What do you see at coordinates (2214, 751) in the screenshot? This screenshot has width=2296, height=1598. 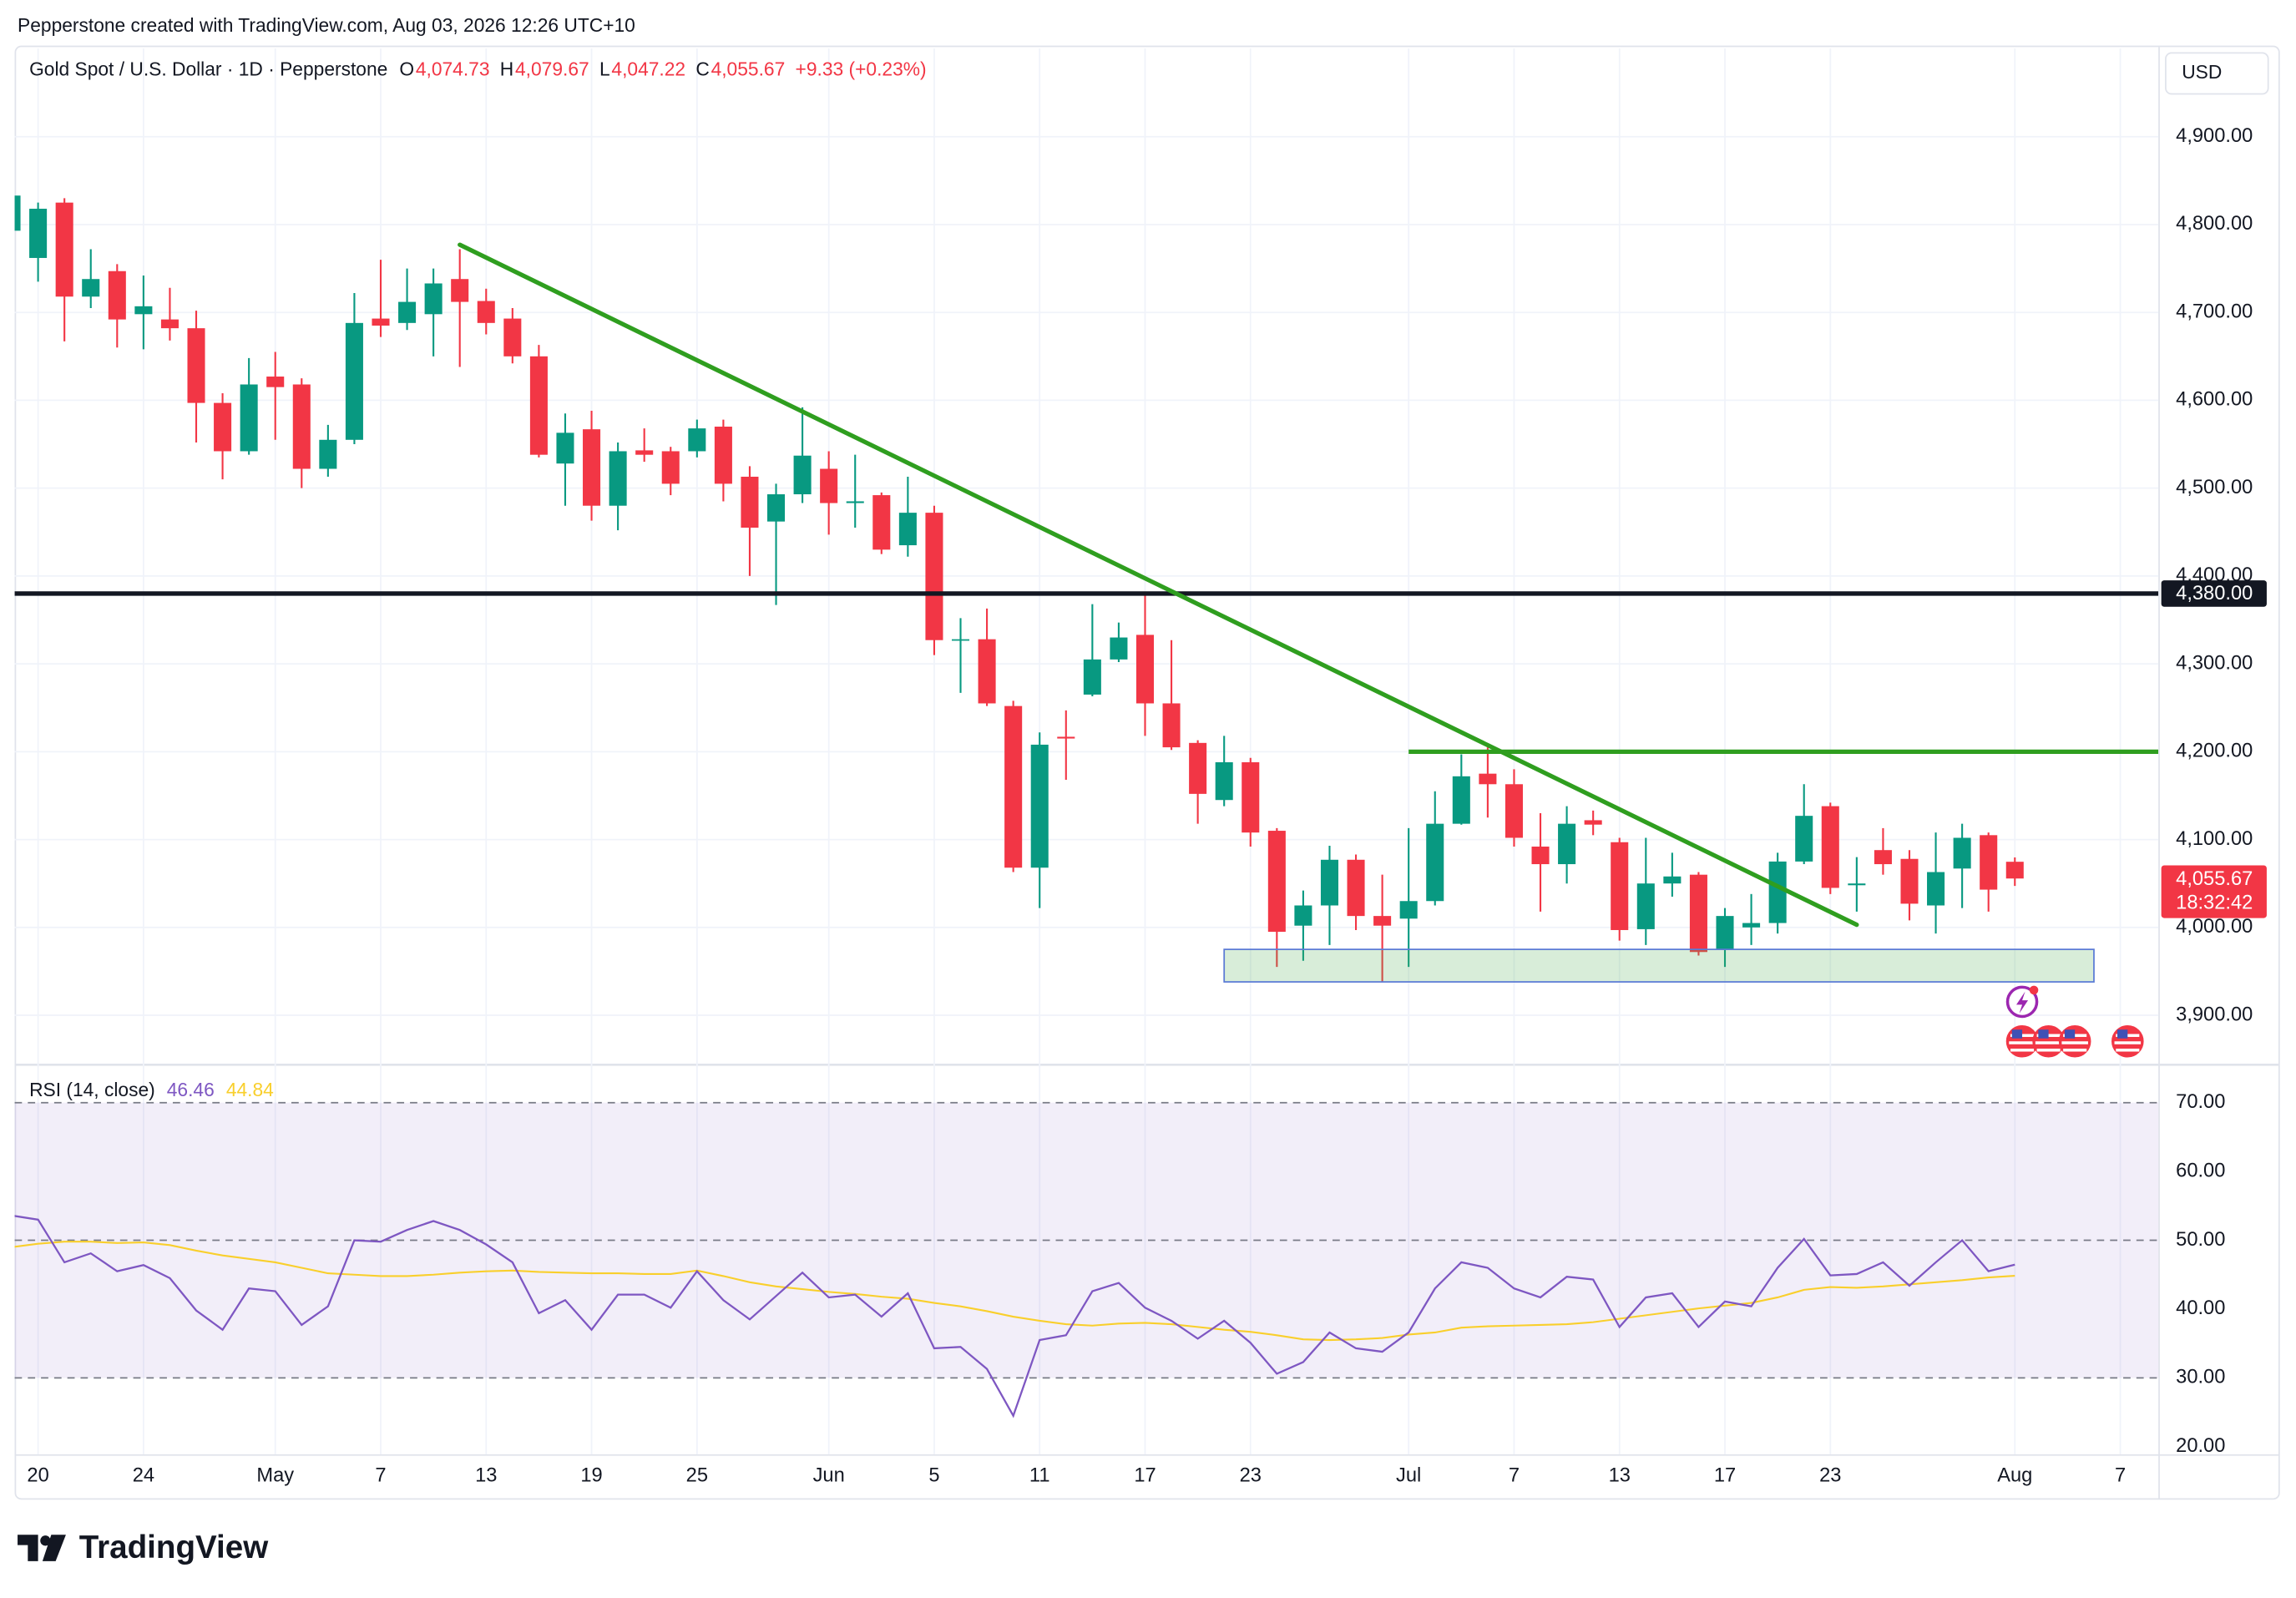 I see `y-tick-label: 4,200.00` at bounding box center [2214, 751].